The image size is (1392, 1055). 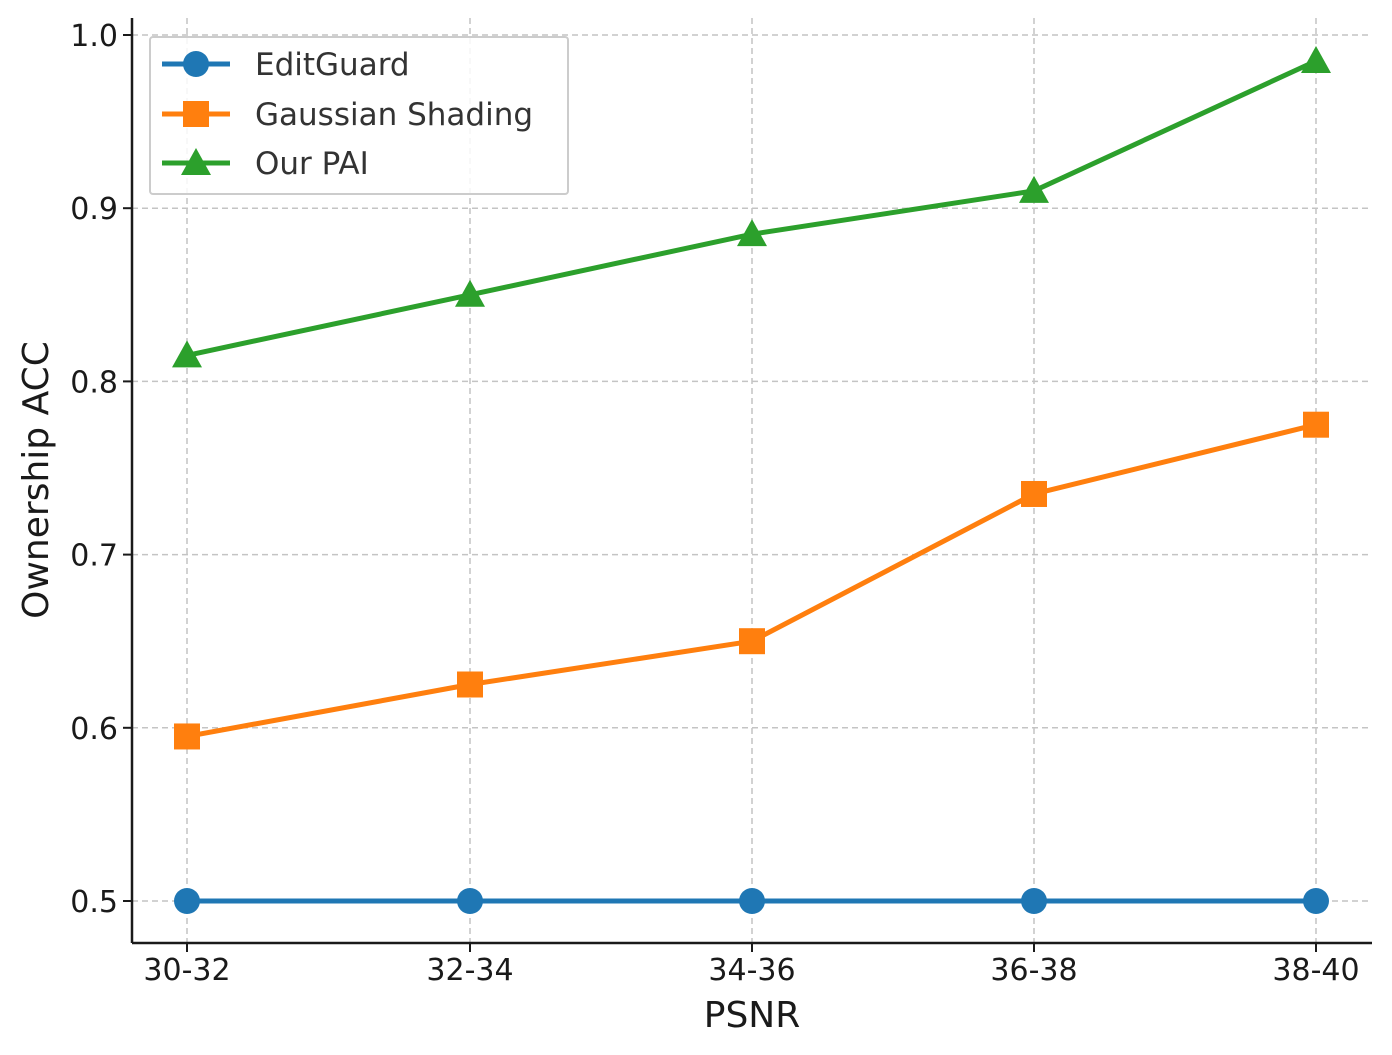 What do you see at coordinates (394, 115) in the screenshot?
I see `legend-label: Gaussian Shading` at bounding box center [394, 115].